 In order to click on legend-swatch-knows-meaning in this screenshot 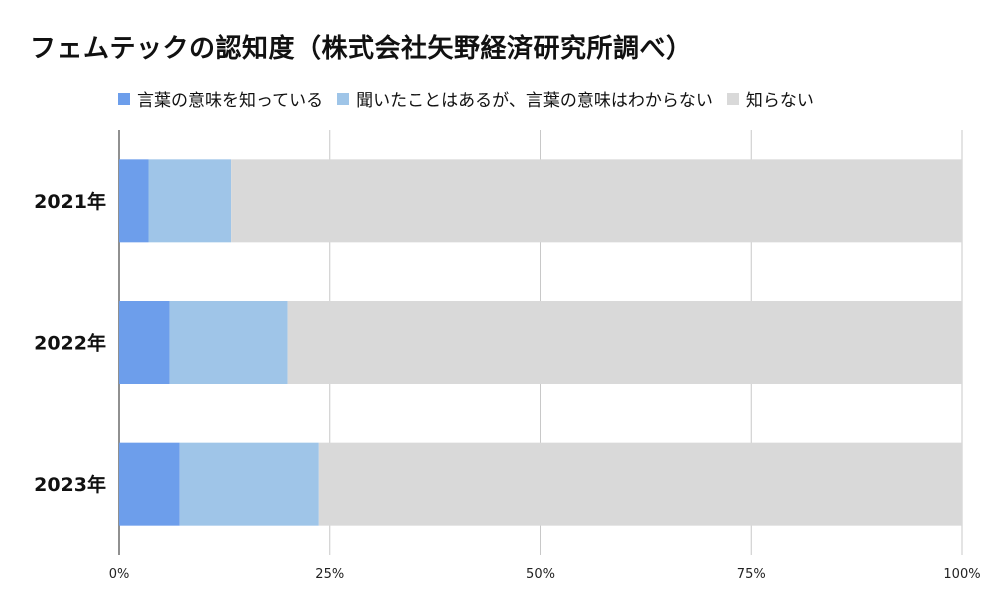, I will do `click(124, 98)`.